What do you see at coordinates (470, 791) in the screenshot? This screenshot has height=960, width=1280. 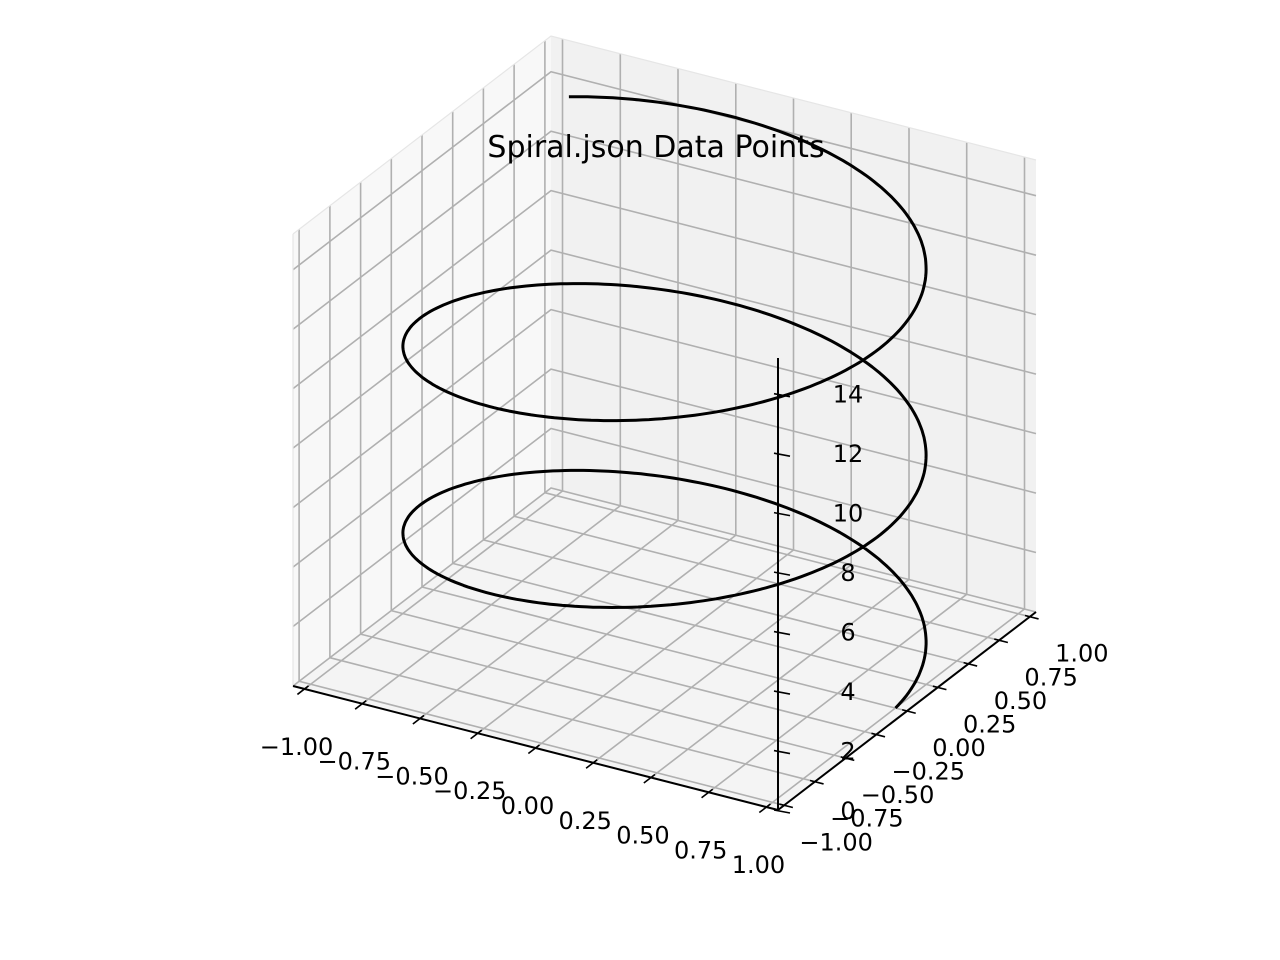 I see `x-tick-label: −0.25` at bounding box center [470, 791].